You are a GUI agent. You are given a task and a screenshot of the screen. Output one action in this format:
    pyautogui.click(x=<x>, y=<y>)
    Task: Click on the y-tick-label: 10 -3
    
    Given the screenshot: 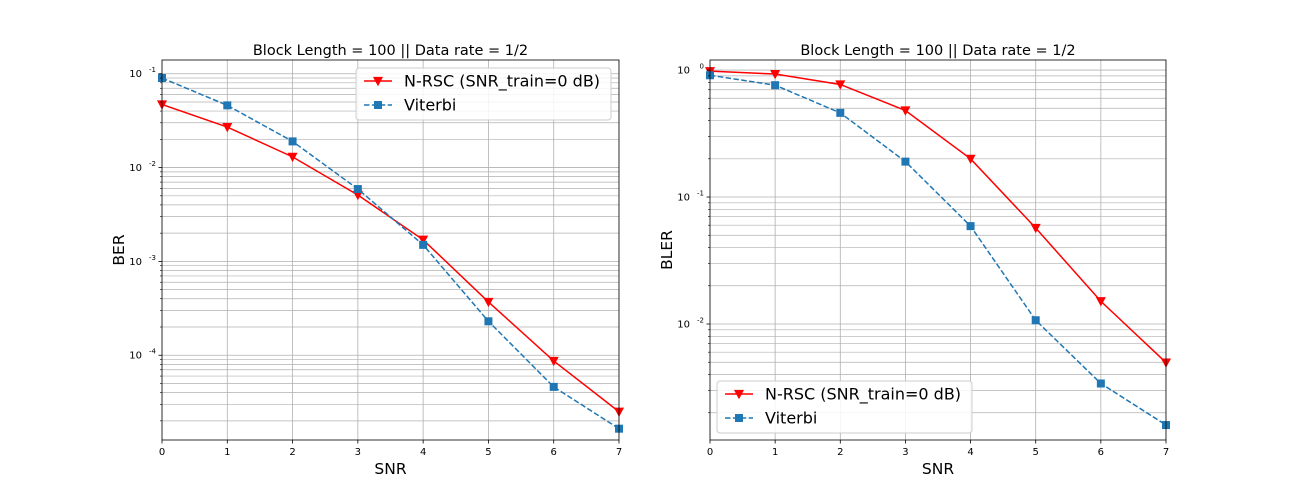 What is the action you would take?
    pyautogui.click(x=142, y=261)
    